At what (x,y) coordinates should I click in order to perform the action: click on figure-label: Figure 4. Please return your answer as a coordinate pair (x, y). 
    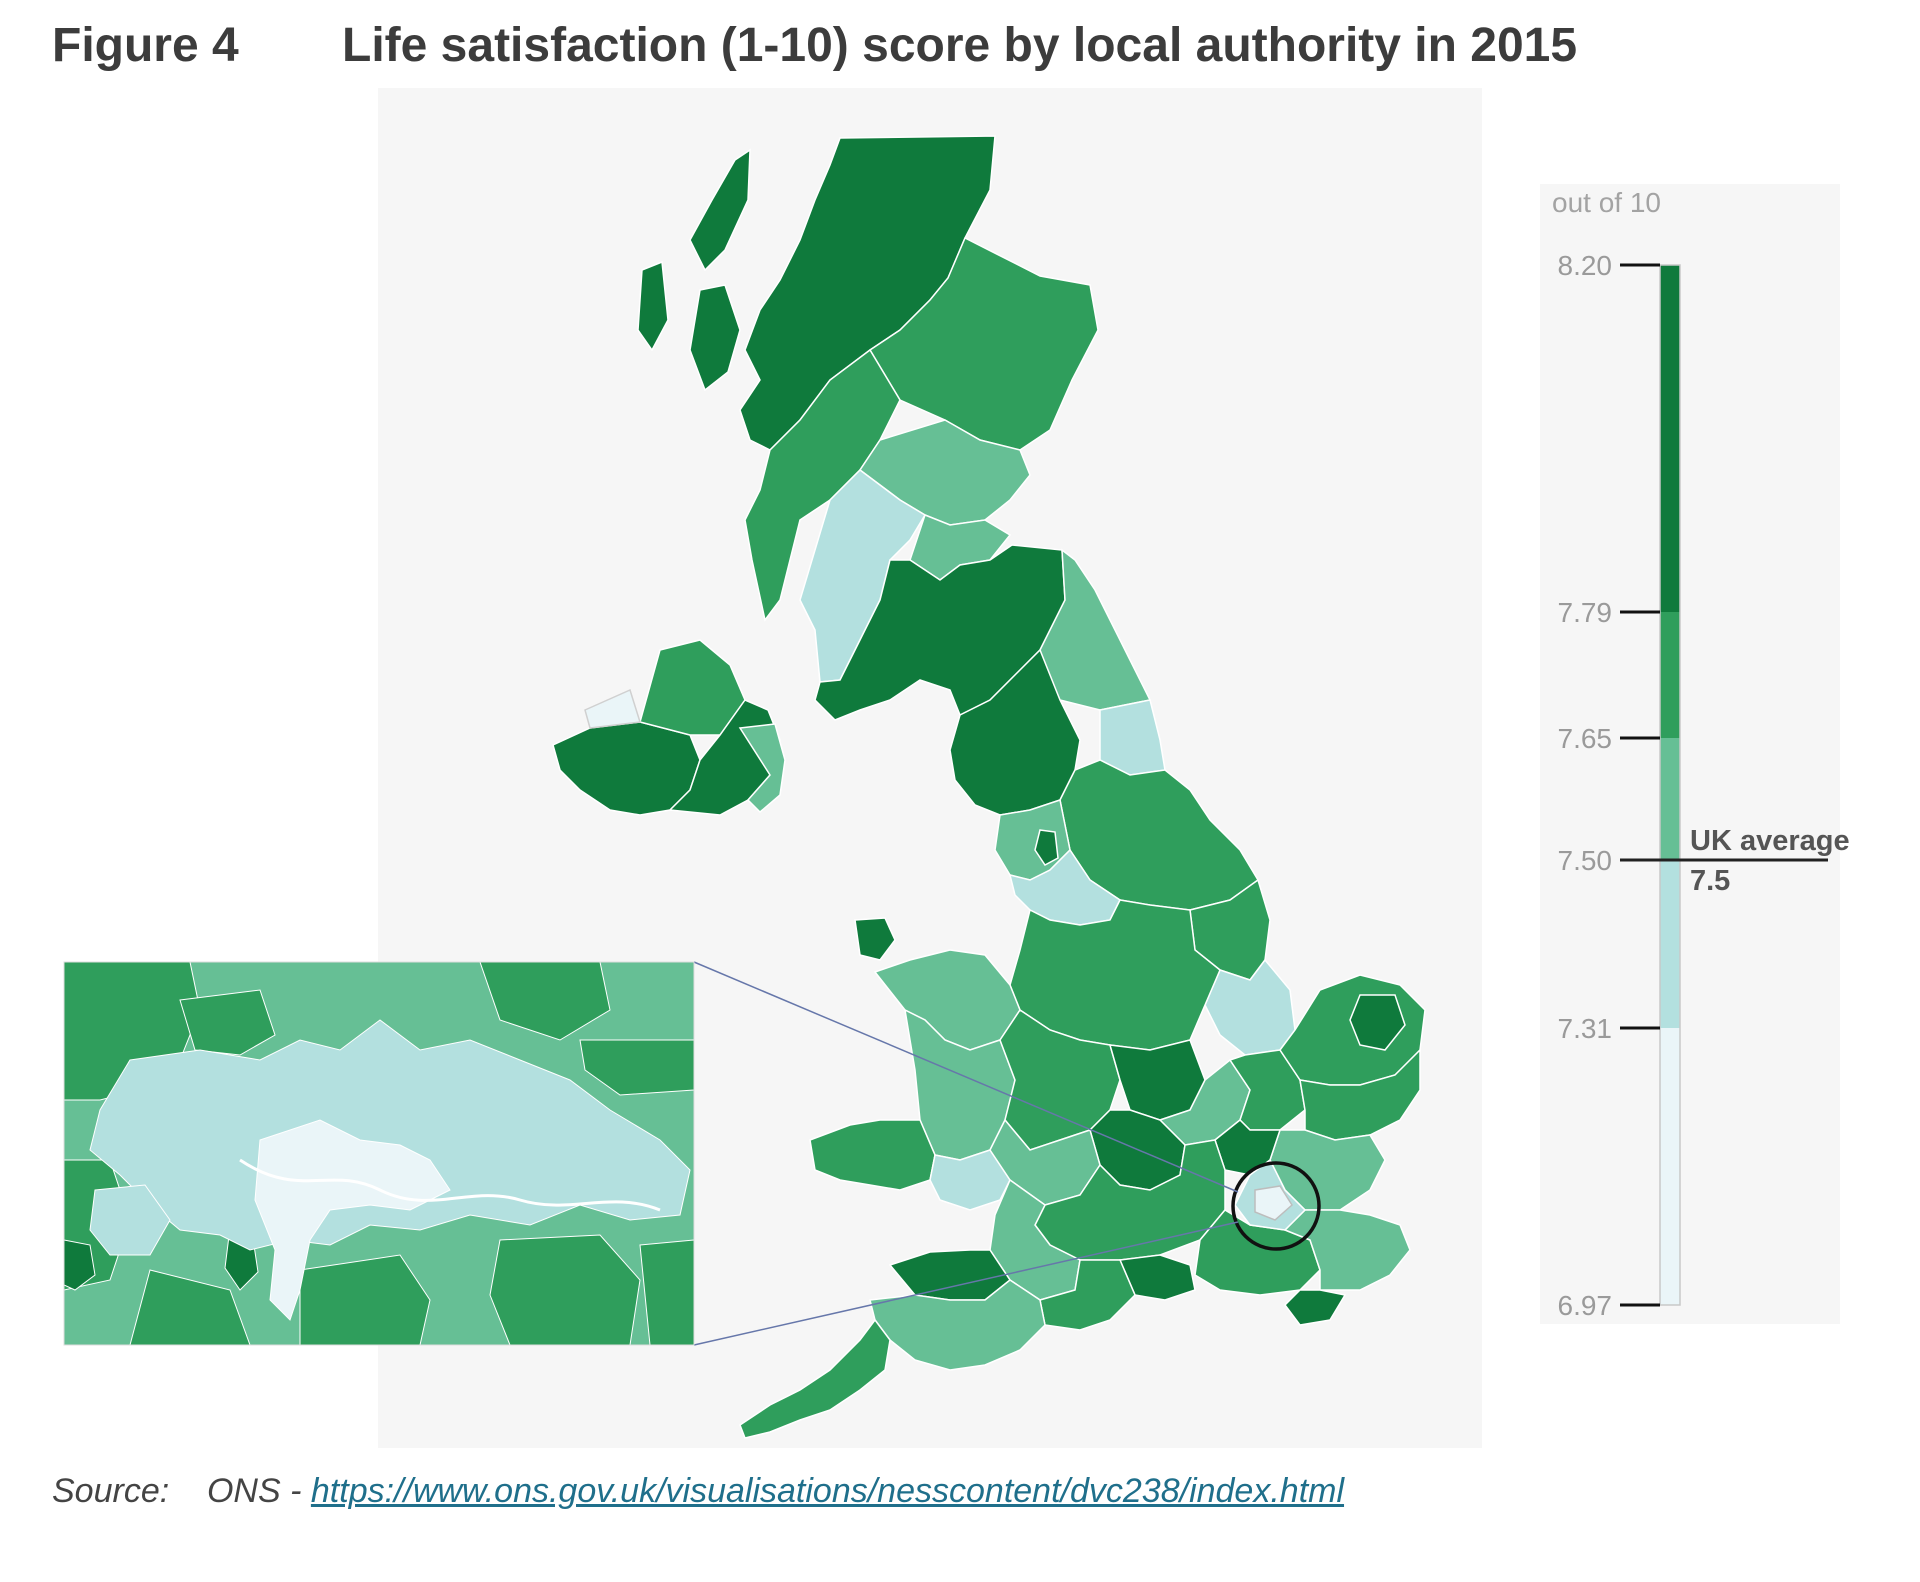
    Looking at the image, I should click on (145, 45).